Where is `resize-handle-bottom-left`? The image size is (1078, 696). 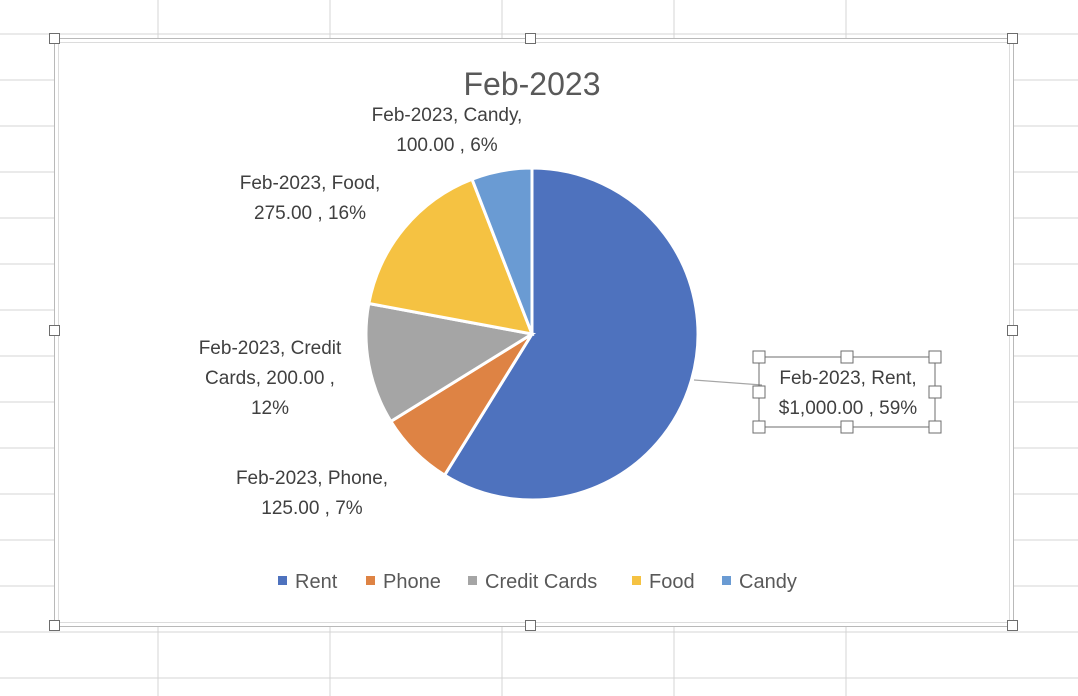
resize-handle-bottom-left is located at coordinates (54, 625).